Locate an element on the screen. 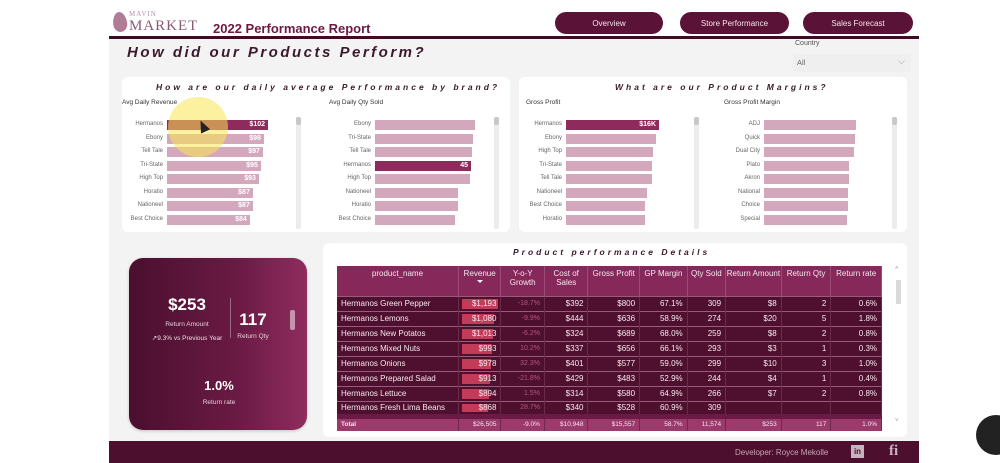 Image resolution: width=1000 pixels, height=463 pixels. scroll-down-icon: ˅ is located at coordinates (897, 421).